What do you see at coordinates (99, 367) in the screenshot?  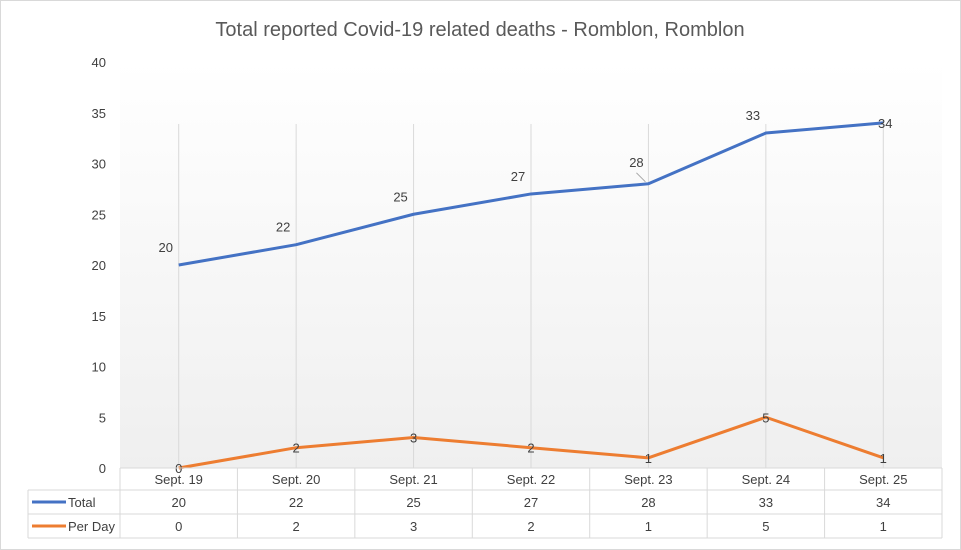 I see `y-tick-label: 10` at bounding box center [99, 367].